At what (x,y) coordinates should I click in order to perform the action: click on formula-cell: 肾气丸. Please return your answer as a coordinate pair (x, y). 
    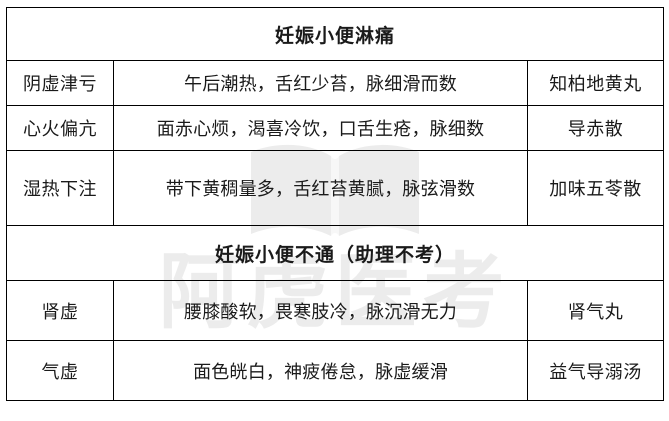
    Looking at the image, I should click on (595, 310).